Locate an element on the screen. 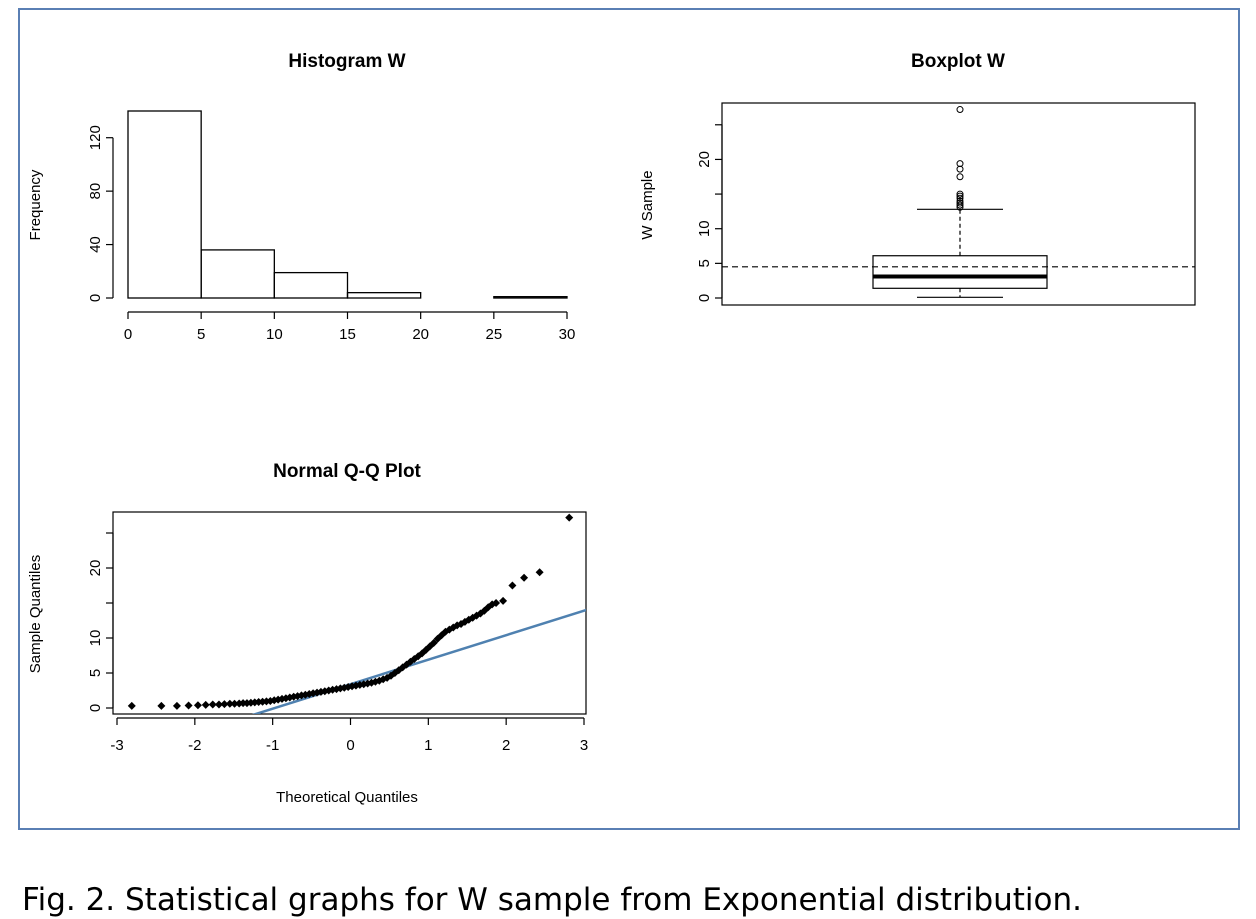 The height and width of the screenshot is (919, 1256). histogram-y-tick-label: 80 is located at coordinates (95, 191).